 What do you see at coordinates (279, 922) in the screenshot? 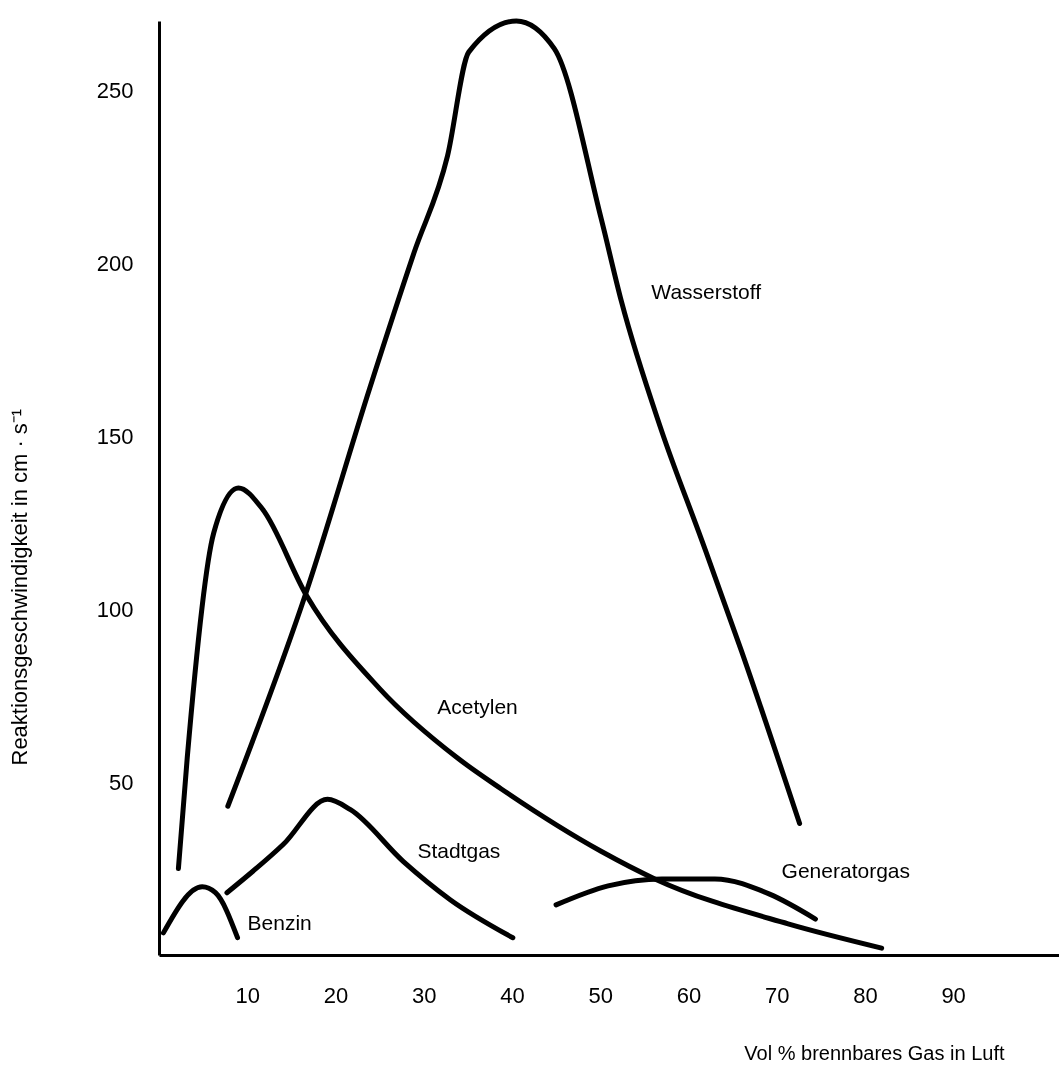
I see `series-label: Benzin` at bounding box center [279, 922].